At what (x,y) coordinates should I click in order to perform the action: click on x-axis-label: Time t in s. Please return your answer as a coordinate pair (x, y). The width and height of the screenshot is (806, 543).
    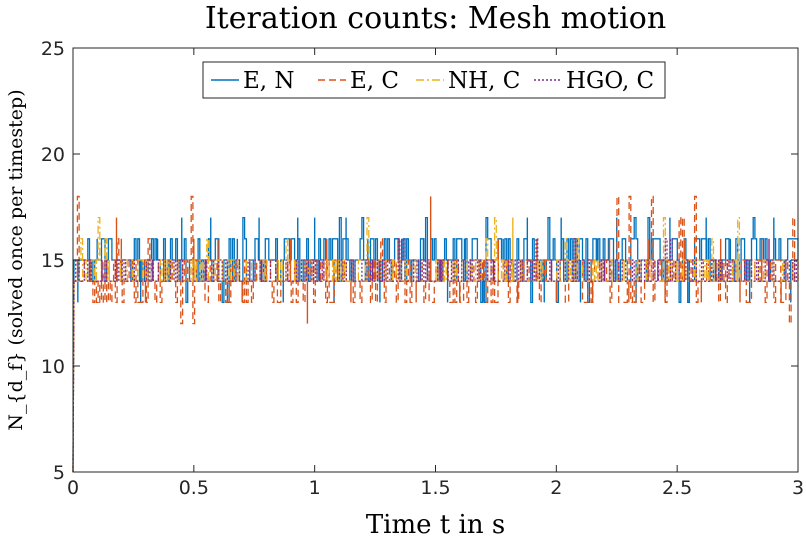
    Looking at the image, I should click on (435, 525).